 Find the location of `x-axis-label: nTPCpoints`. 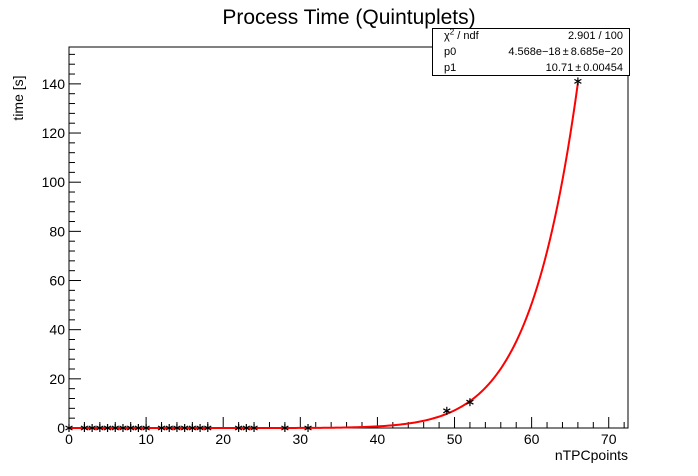

x-axis-label: nTPCpoints is located at coordinates (591, 455).